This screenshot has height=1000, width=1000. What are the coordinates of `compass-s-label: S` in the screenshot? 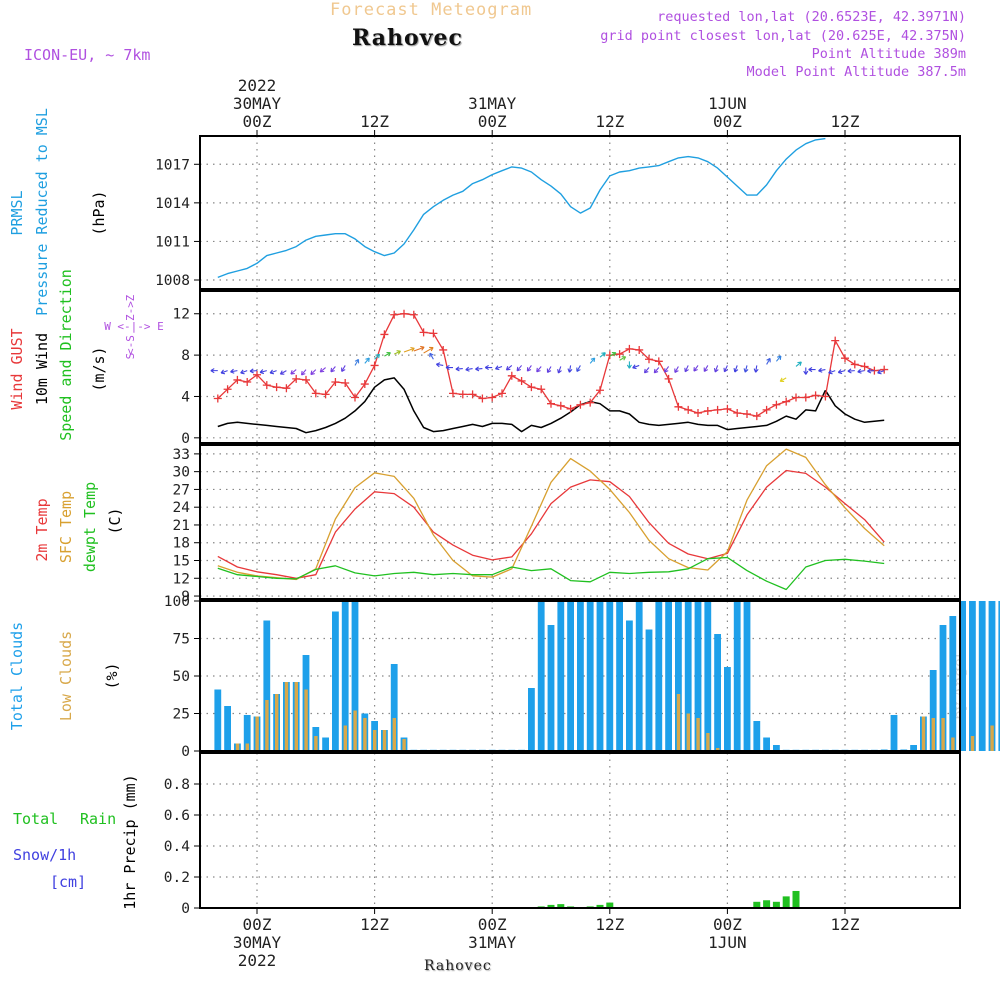 It's located at (130, 356).